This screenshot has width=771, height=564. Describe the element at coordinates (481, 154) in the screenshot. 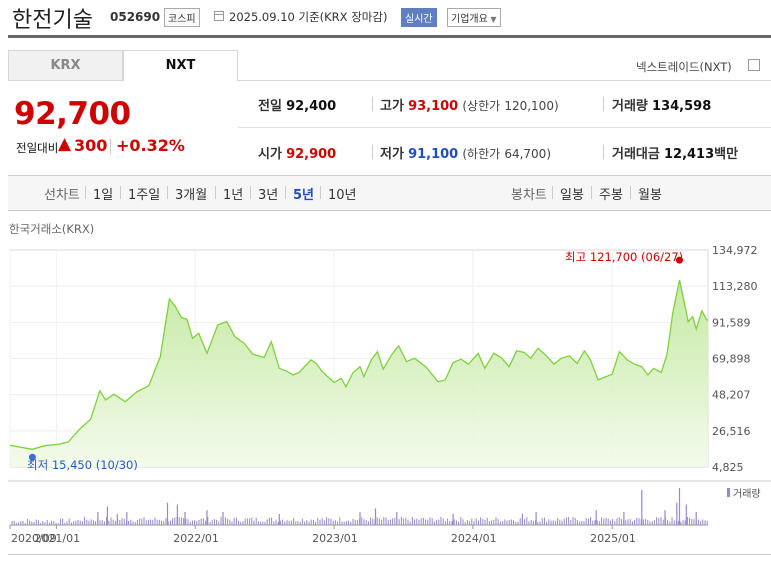

I see `lower-limit-label: (하한가` at that location.